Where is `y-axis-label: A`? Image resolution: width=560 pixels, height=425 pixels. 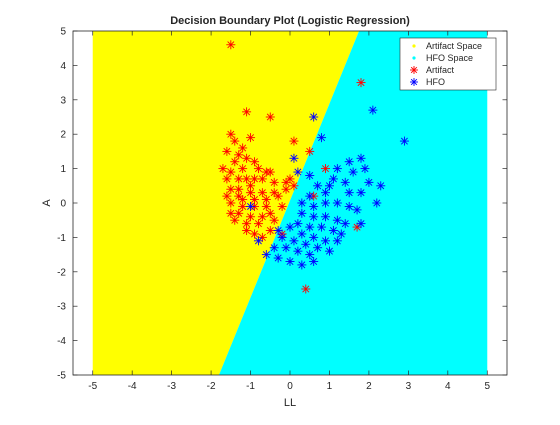
y-axis-label: A is located at coordinates (47, 203).